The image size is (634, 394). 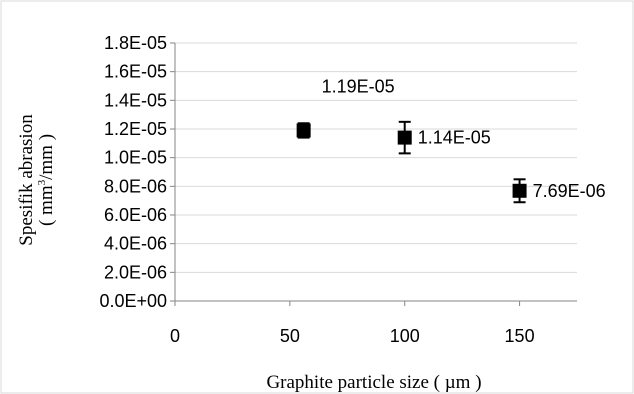 I want to click on y-tick-label: 1.0E-05, so click(x=135, y=158).